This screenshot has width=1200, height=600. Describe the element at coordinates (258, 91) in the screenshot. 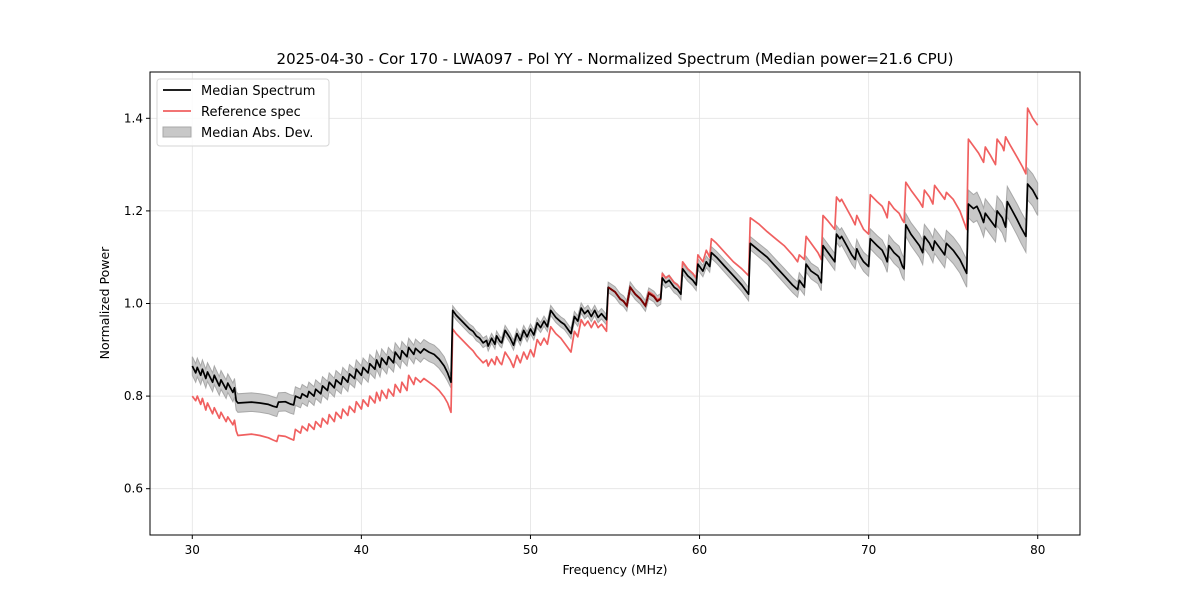

I see `legend-label-median: Median Spectrum` at that location.